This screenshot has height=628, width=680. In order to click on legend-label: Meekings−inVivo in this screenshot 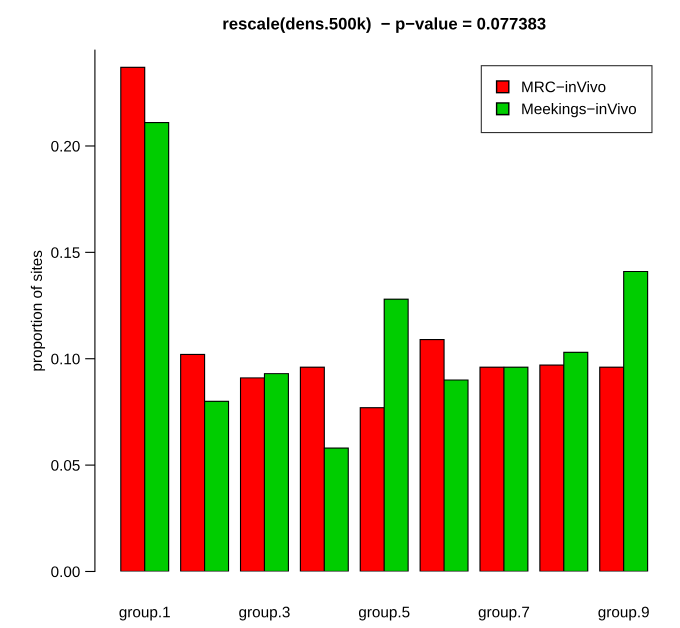, I will do `click(579, 110)`.